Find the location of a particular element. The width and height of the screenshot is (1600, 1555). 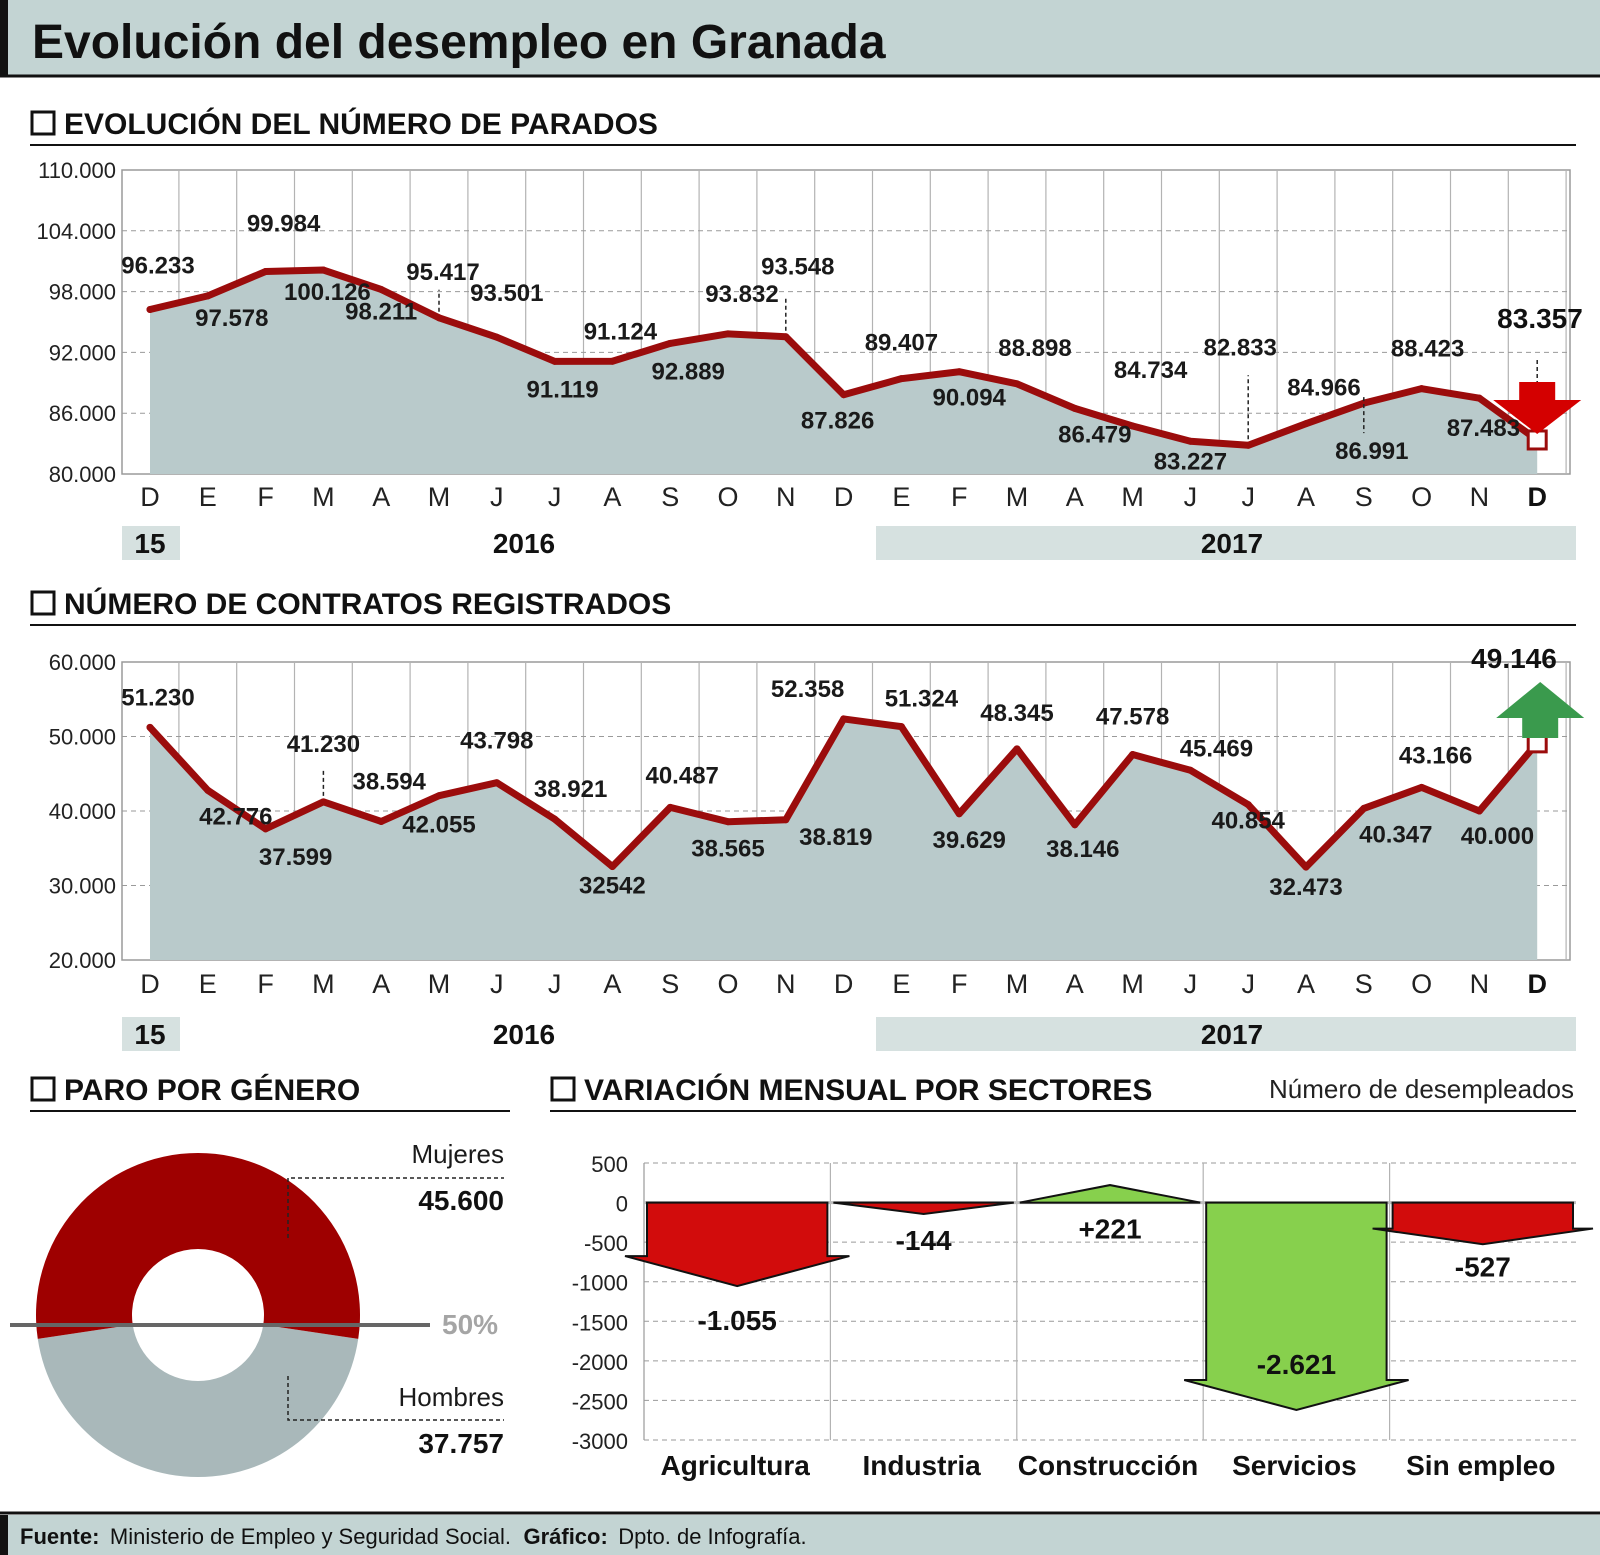

sector-value-label: +221 is located at coordinates (1109, 1229).